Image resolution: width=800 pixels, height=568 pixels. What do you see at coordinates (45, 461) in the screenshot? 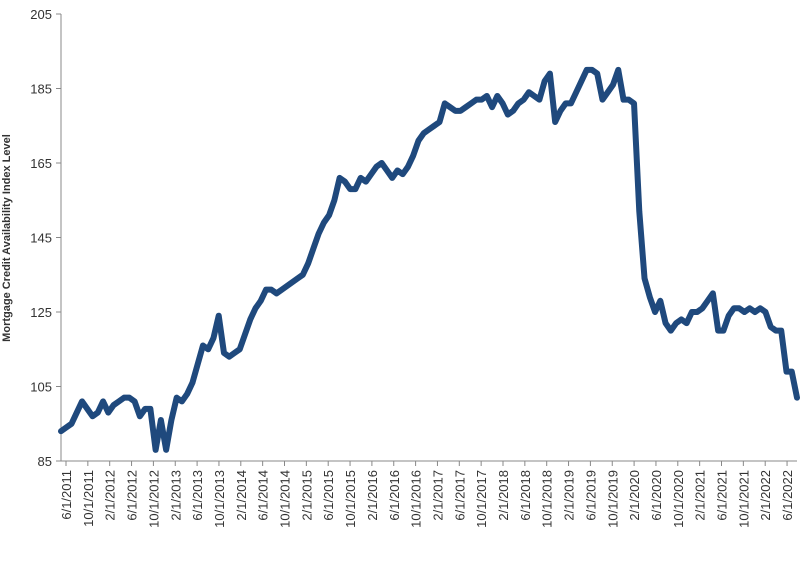
I see `y-tick-label: 85` at bounding box center [45, 461].